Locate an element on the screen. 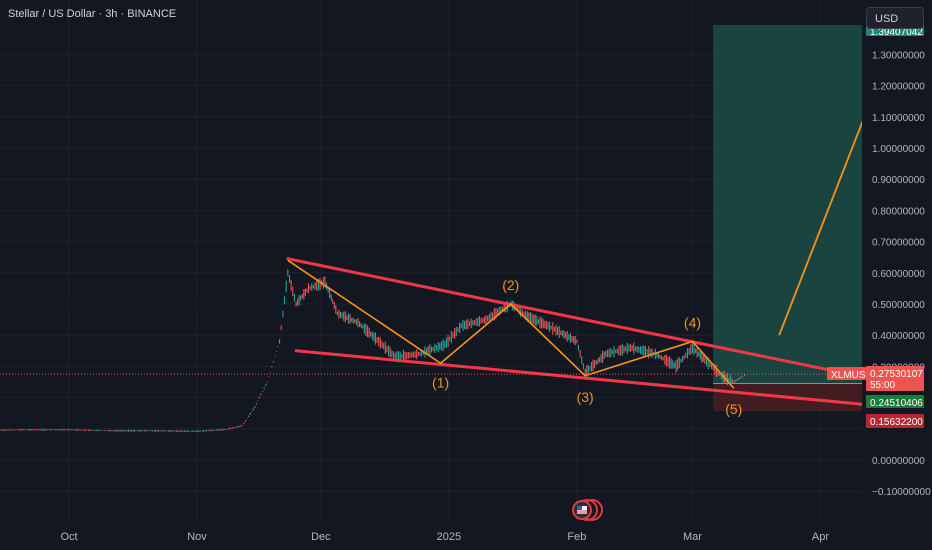 This screenshot has width=932, height=550. x-tick-label: 2025 is located at coordinates (449, 537).